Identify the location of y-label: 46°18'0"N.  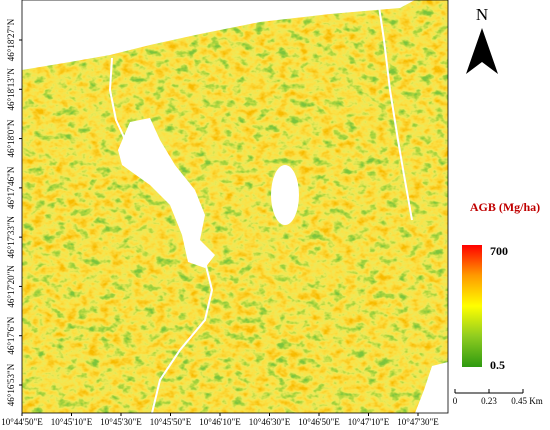
(11, 138).